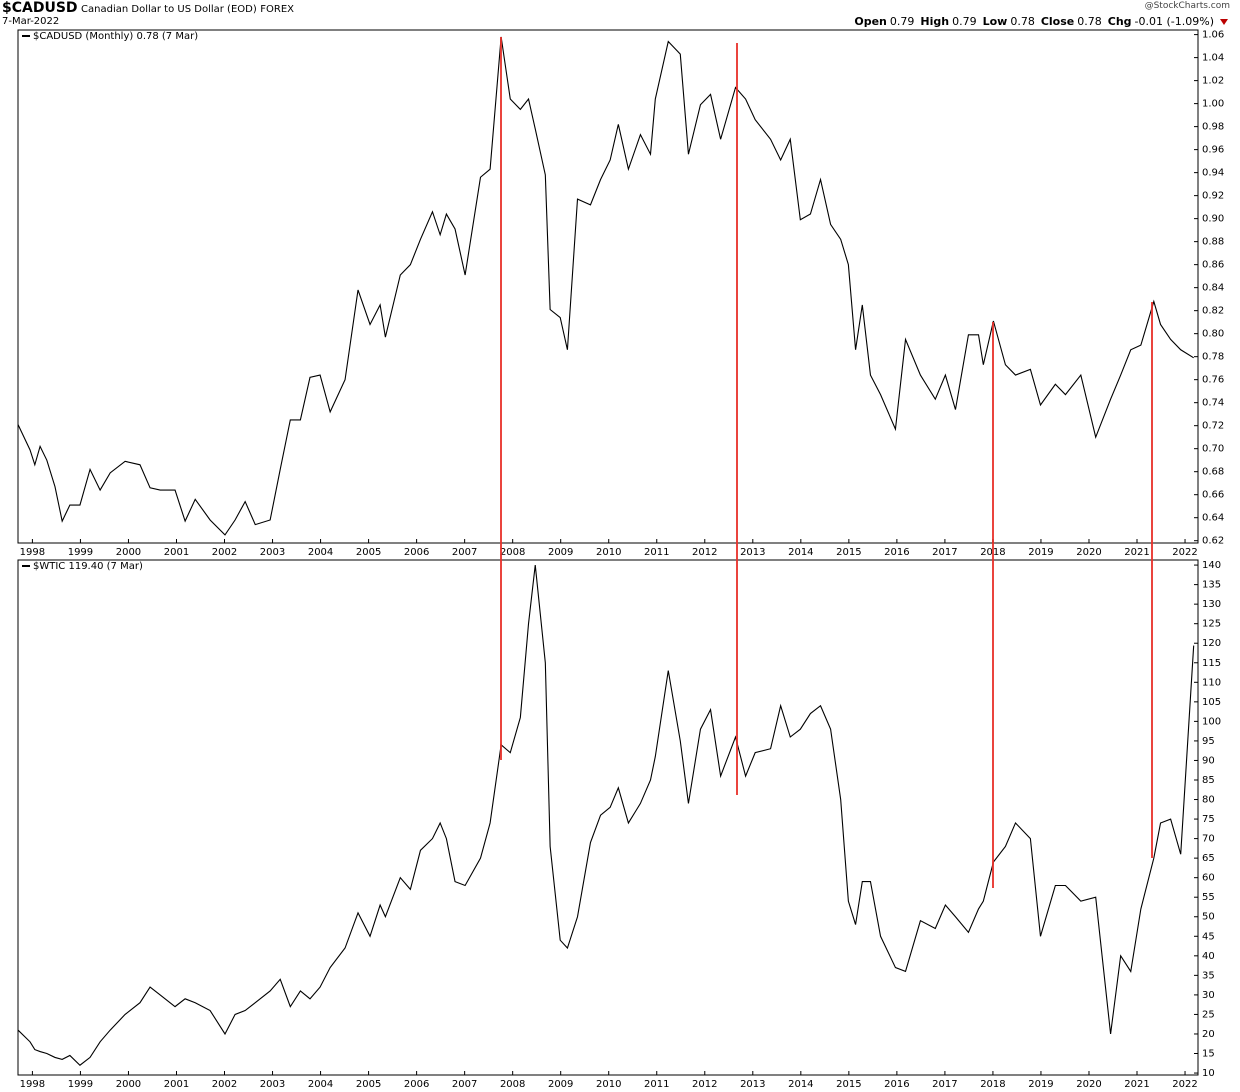  What do you see at coordinates (277, 9) in the screenshot?
I see `exchange: FOREX` at bounding box center [277, 9].